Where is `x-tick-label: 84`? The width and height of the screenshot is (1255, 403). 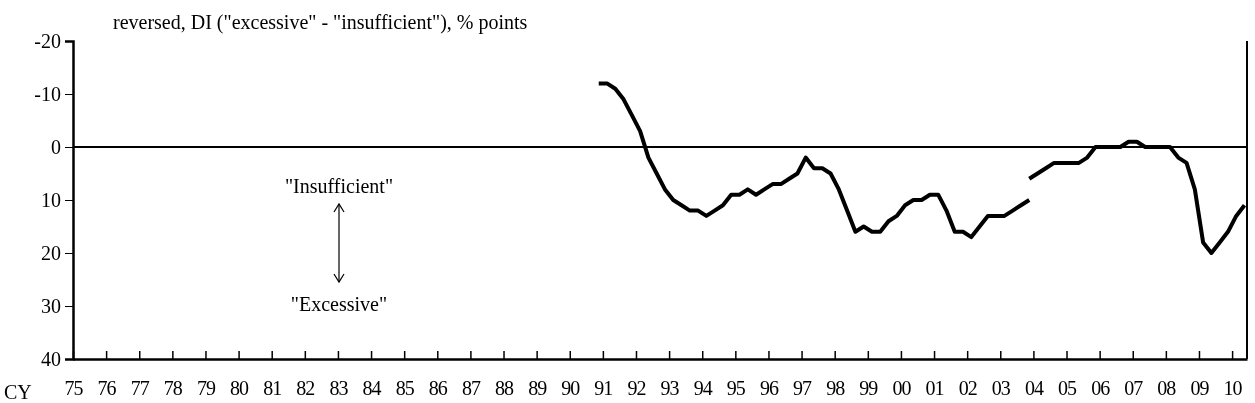 x-tick-label: 84 is located at coordinates (372, 388).